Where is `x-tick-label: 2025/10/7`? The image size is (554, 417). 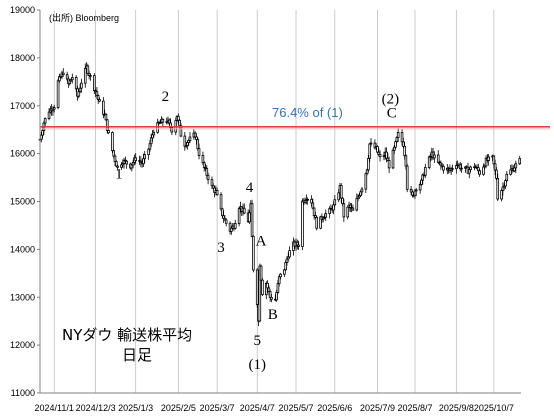
x-tick-label: 2025/10/7 is located at coordinates (494, 408).